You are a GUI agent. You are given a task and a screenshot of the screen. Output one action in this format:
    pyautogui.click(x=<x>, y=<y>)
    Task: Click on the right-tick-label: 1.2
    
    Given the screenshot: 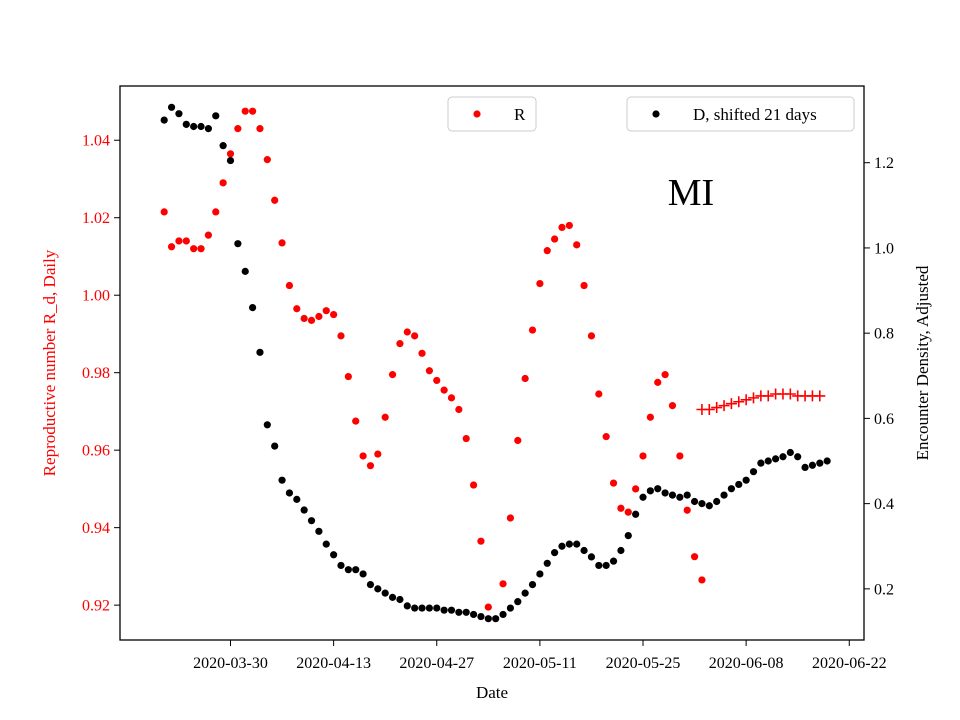 What is the action you would take?
    pyautogui.click(x=884, y=163)
    